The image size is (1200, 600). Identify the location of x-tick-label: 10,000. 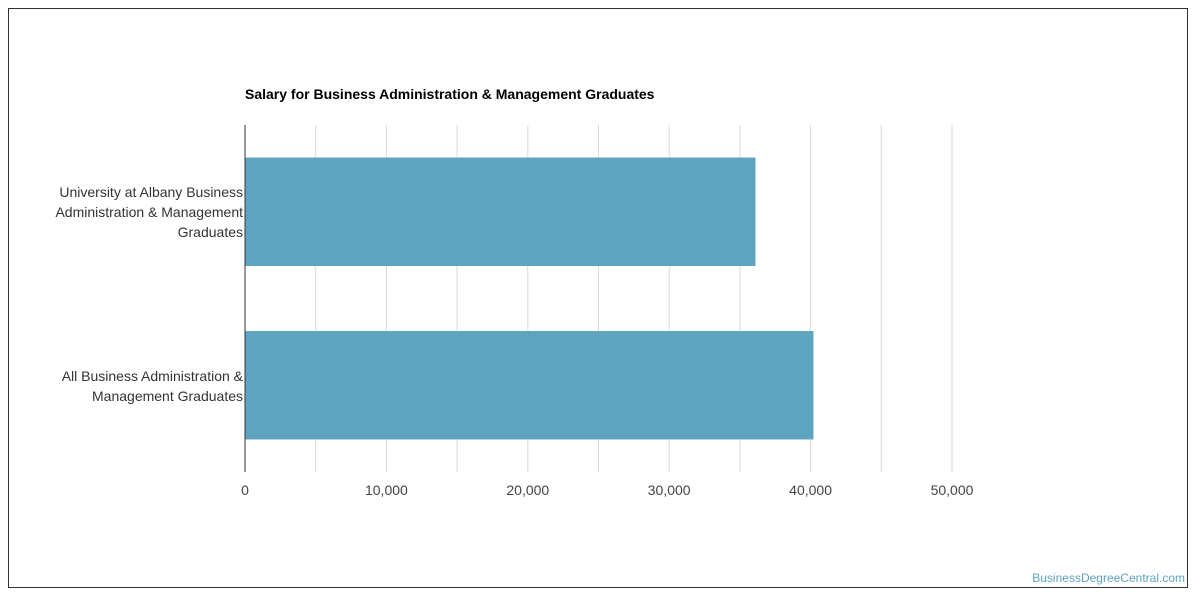
(386, 490).